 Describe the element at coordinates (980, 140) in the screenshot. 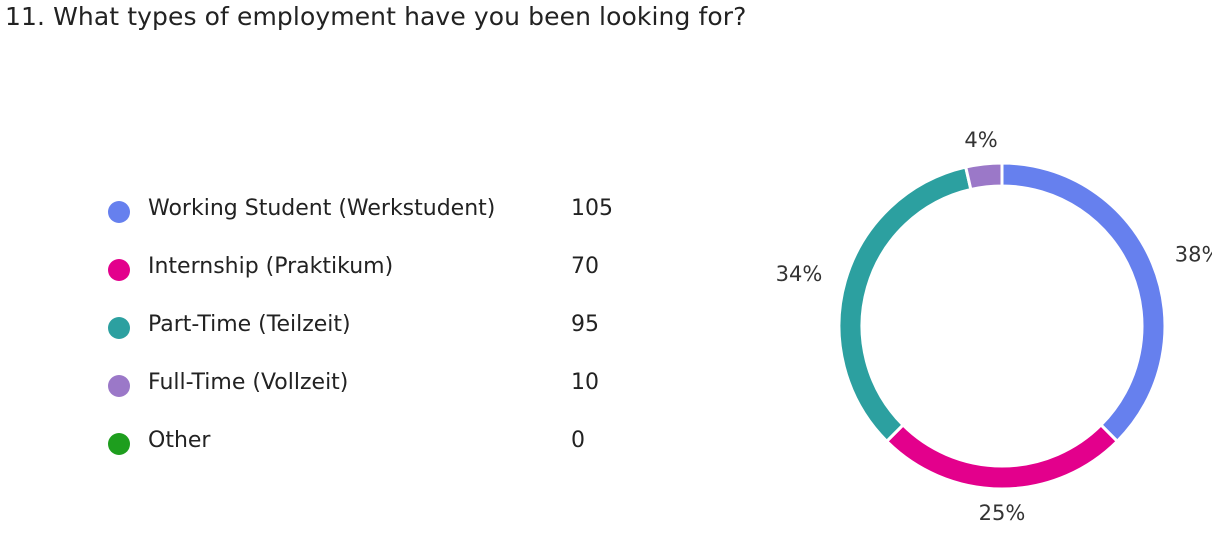

I see `slice-label-full-time: 4%` at that location.